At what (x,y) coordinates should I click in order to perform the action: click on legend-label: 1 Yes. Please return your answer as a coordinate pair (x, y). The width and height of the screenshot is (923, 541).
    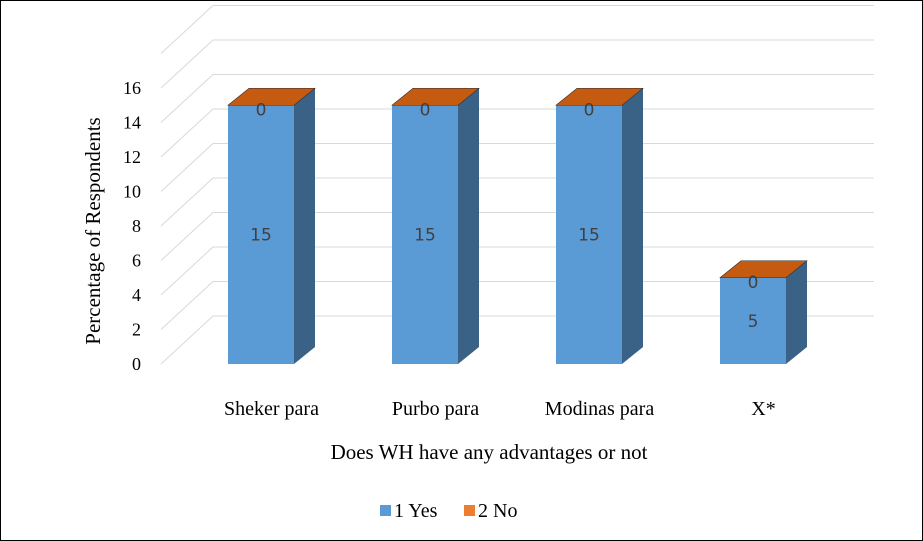
    Looking at the image, I should click on (416, 511).